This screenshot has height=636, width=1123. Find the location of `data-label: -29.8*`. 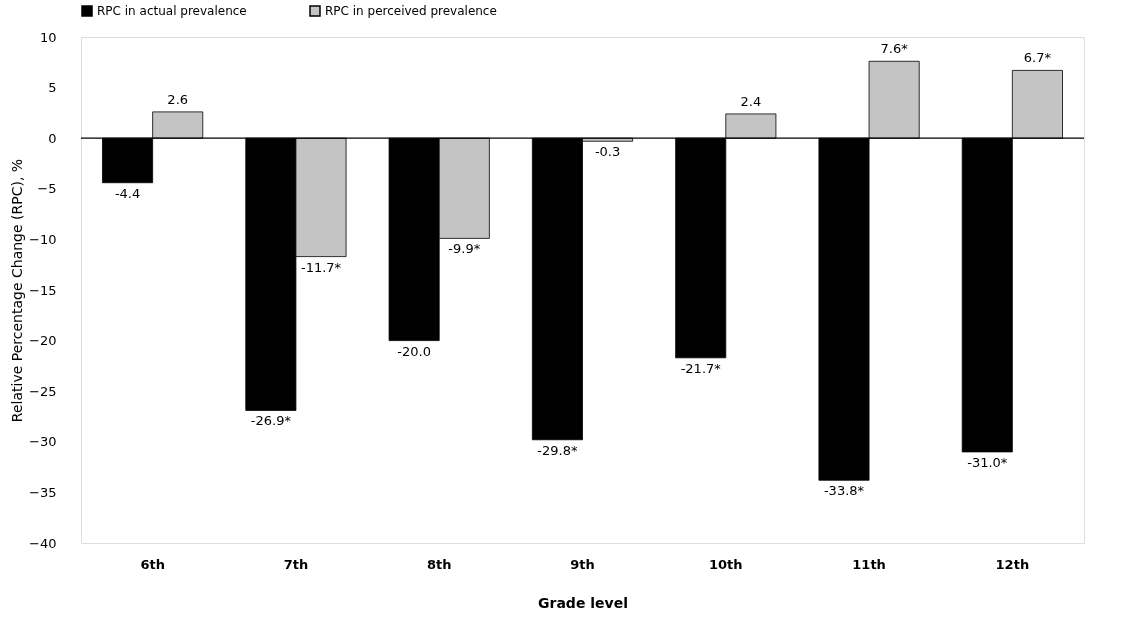

data-label: -29.8* is located at coordinates (557, 450).